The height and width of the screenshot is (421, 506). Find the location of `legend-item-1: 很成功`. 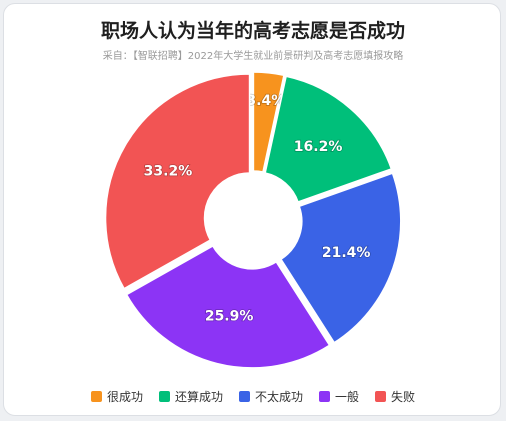

legend-item-1: 很成功 is located at coordinates (116, 396).